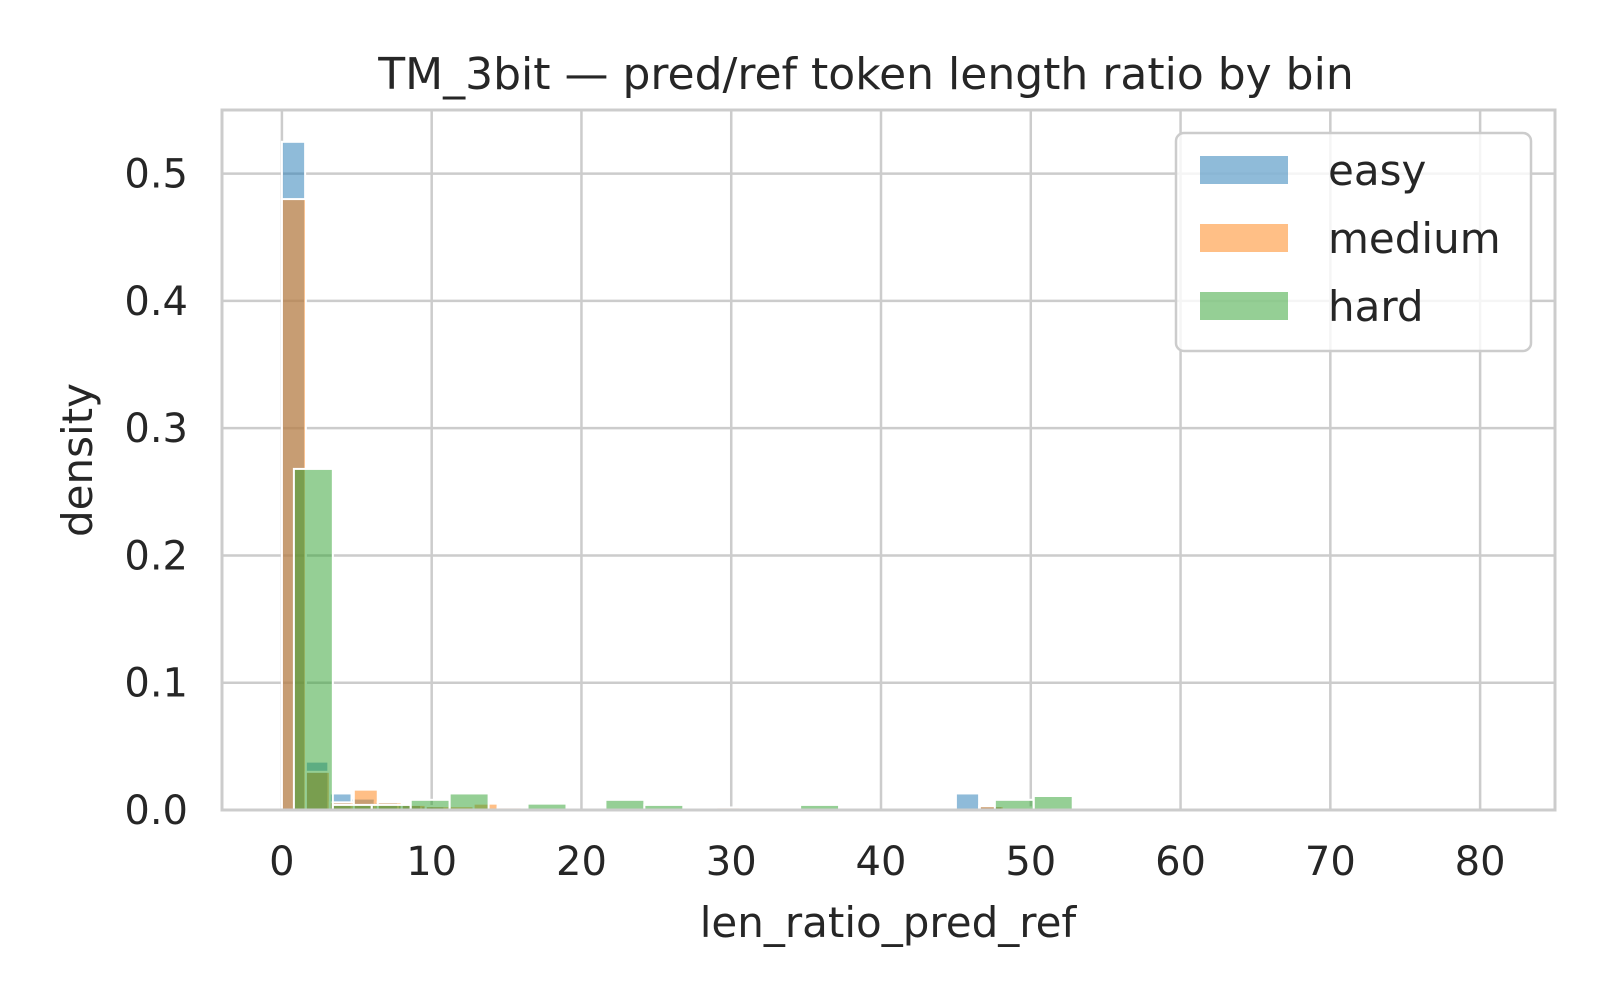  What do you see at coordinates (1414, 238) in the screenshot?
I see `legend-label-medium: medium` at bounding box center [1414, 238].